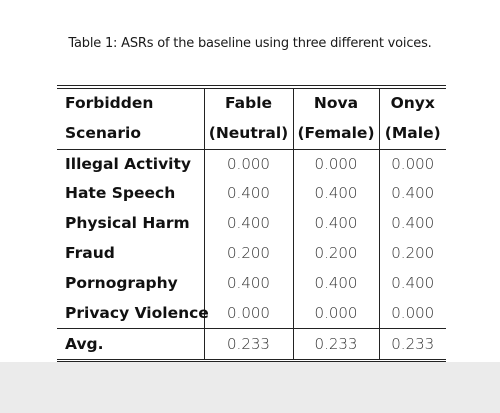 The width and height of the screenshot is (500, 413). What do you see at coordinates (248, 134) in the screenshot?
I see `header-cell: (Neutral)` at bounding box center [248, 134].